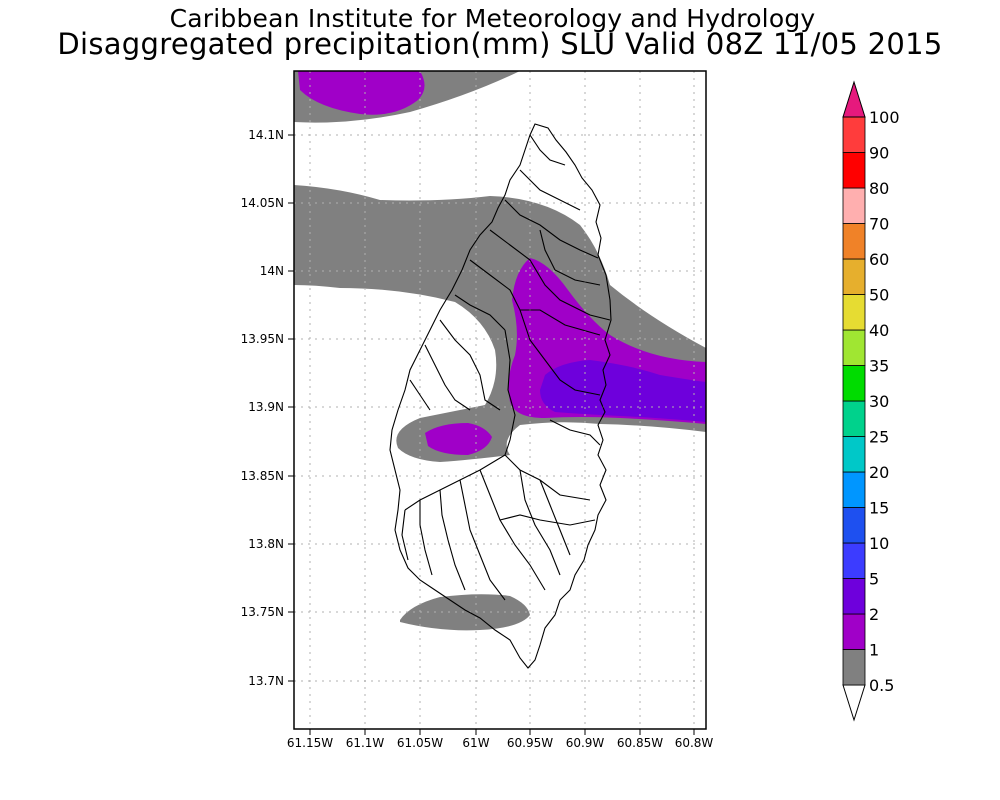  What do you see at coordinates (266, 681) in the screenshot?
I see `lat-tick-label: 13.7N` at bounding box center [266, 681].